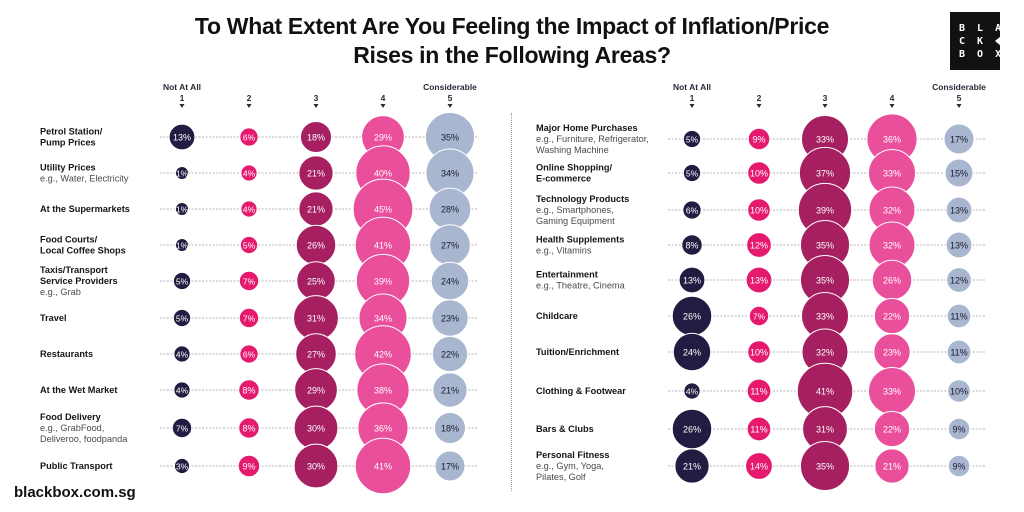 Image resolution: width=1024 pixels, height=512 pixels. I want to click on table-row: Bars & Clubs 26% 11% 31% 22% 9%, so click(761, 429).